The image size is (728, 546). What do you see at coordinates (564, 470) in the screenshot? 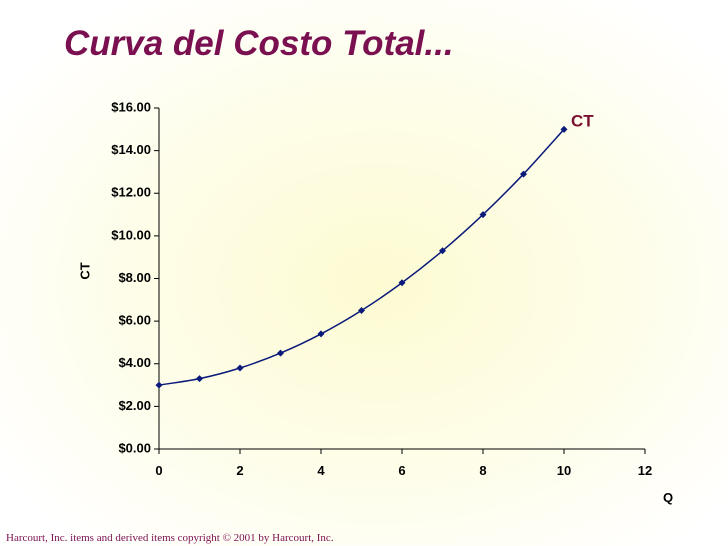
I see `x-tick-label: 10` at bounding box center [564, 470].